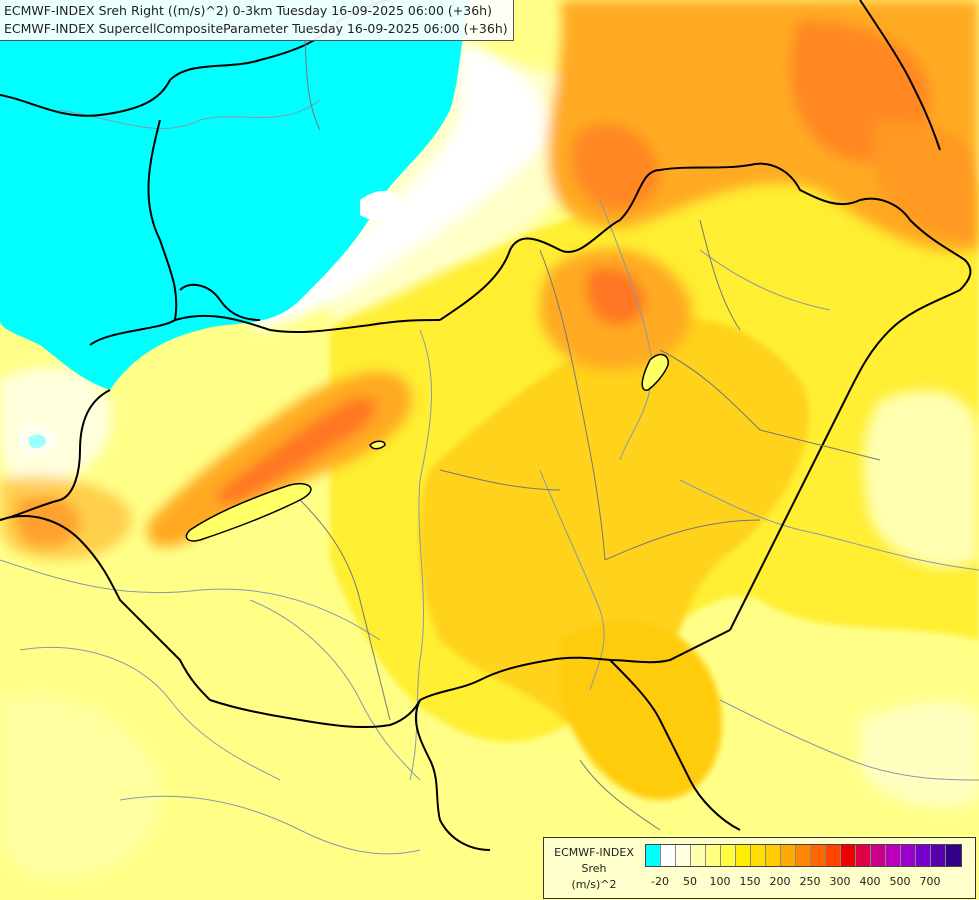 This screenshot has height=900, width=979. I want to click on legend-tick-label: 250, so click(810, 881).